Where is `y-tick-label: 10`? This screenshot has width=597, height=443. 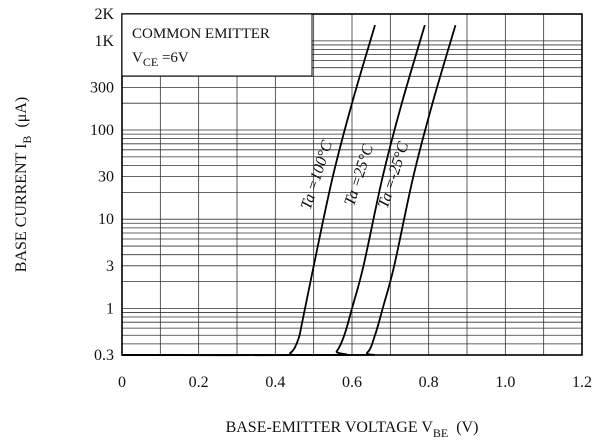 y-tick-label: 10 is located at coordinates (106, 219).